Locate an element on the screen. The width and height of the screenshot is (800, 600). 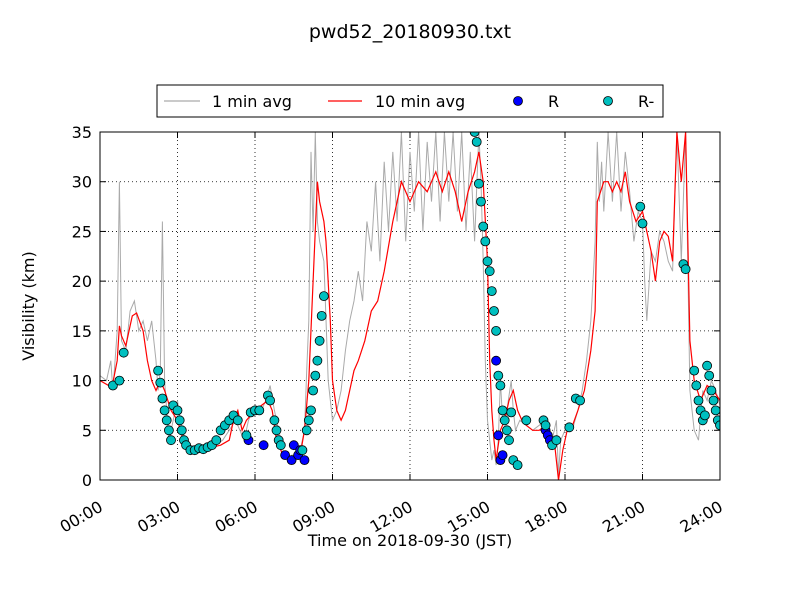
y-axis-label: Visibility (km) is located at coordinates (28, 305).